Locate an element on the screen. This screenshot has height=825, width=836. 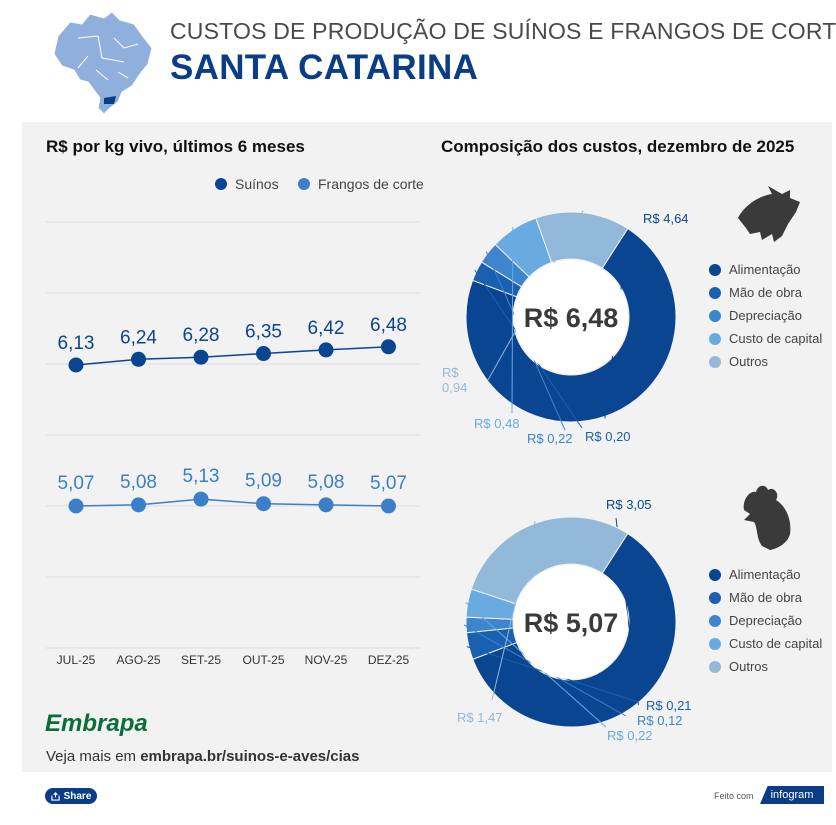
brazil-map-icon is located at coordinates (103, 63).